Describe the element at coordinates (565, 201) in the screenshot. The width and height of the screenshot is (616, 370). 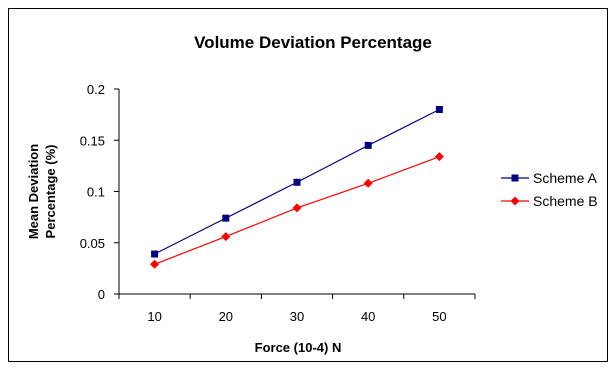
I see `legend-label: Scheme B` at that location.